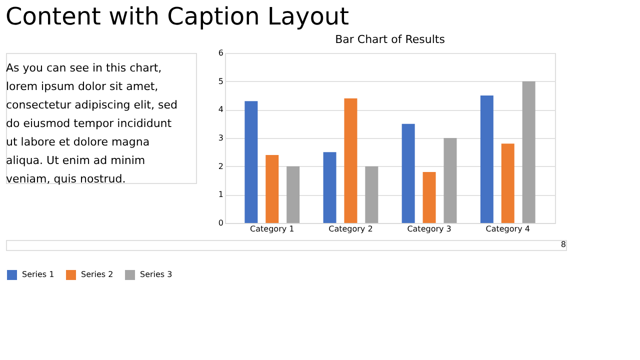  What do you see at coordinates (221, 195) in the screenshot?
I see `y-tick-label: 1` at bounding box center [221, 195].